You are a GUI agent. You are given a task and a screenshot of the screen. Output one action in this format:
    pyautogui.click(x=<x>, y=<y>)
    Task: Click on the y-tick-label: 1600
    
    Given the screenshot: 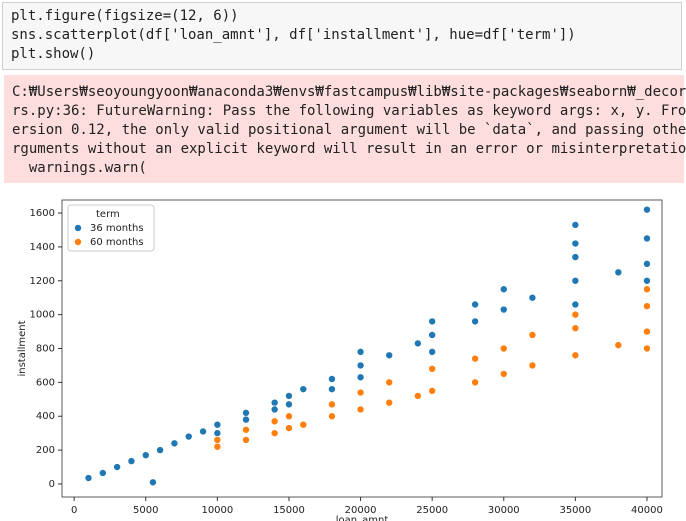 What is the action you would take?
    pyautogui.click(x=42, y=213)
    